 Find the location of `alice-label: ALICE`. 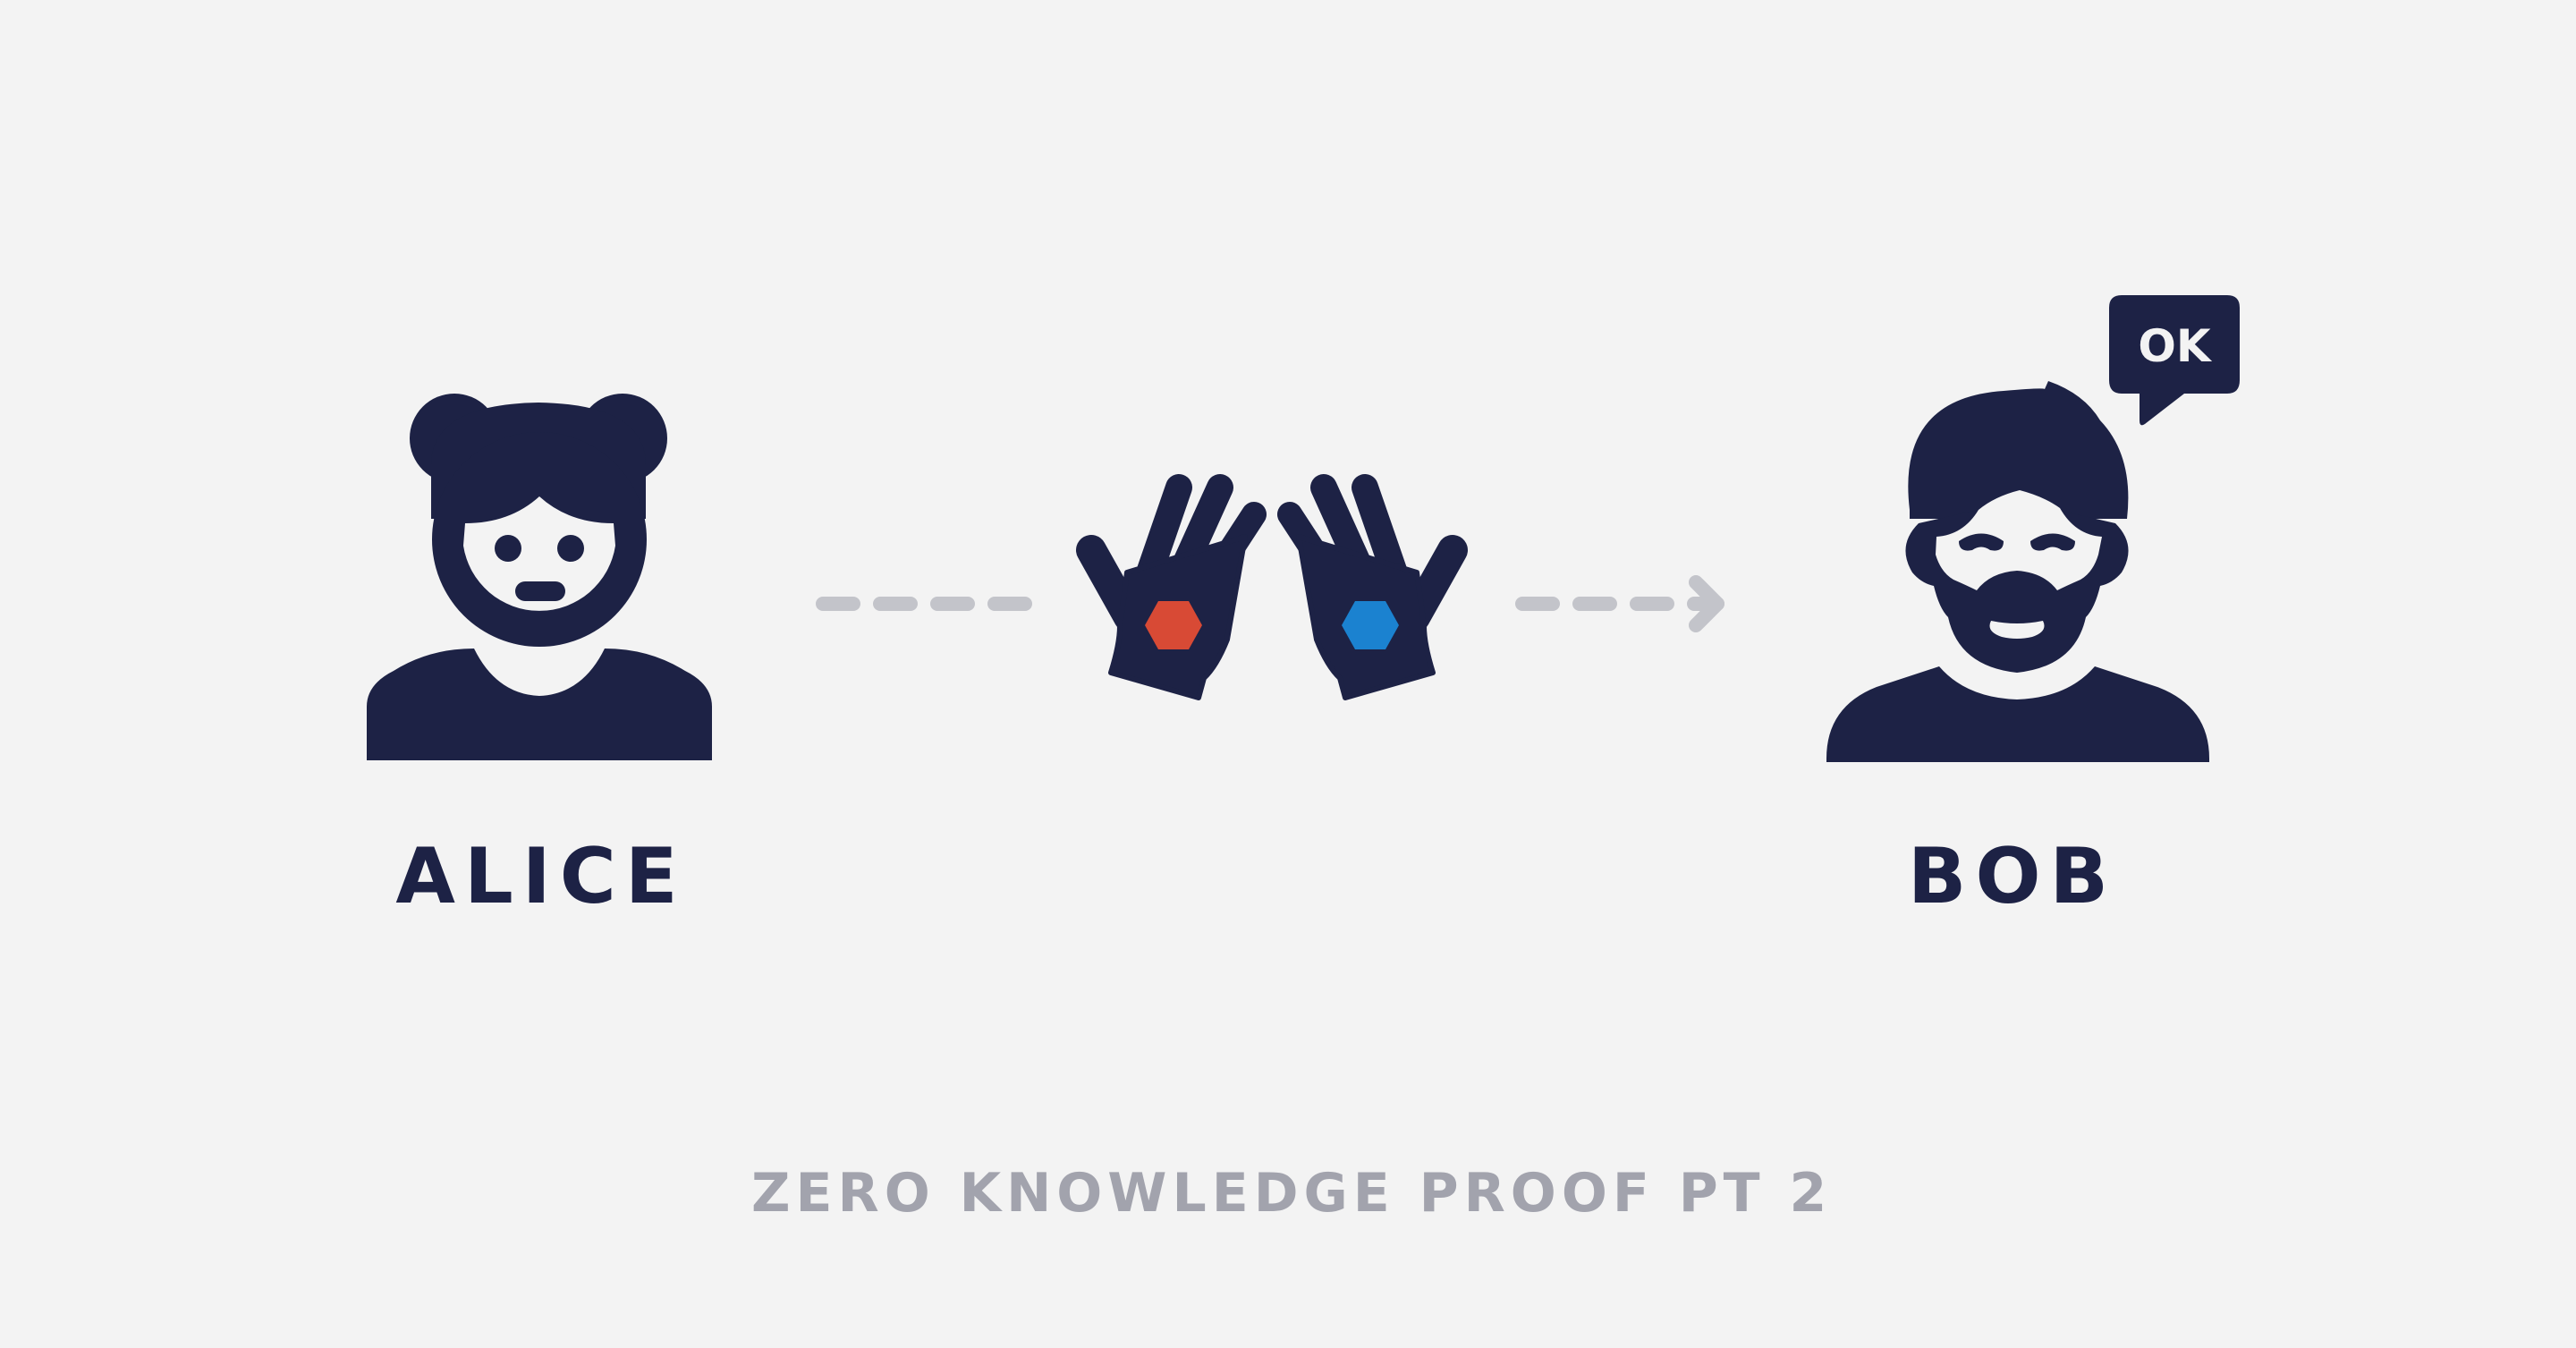

alice-label: ALICE is located at coordinates (541, 876).